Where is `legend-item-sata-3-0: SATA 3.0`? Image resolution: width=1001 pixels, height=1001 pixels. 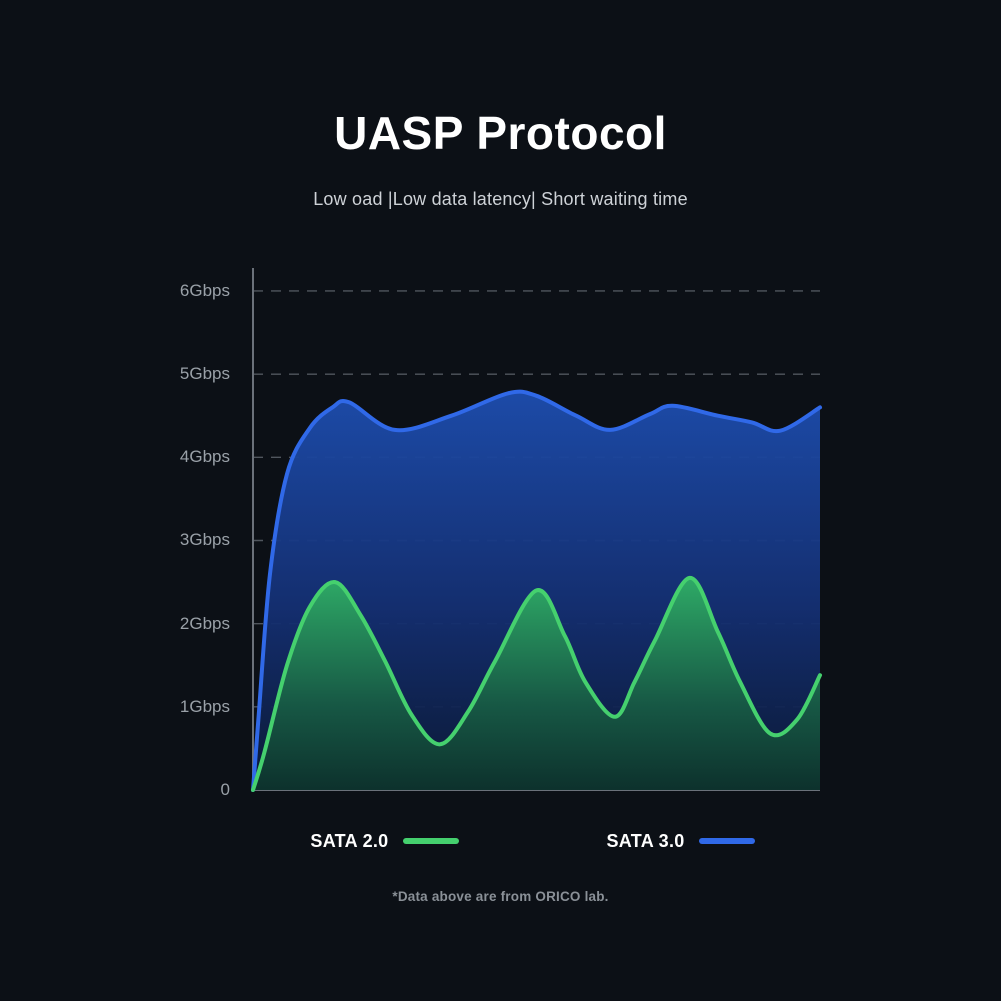
legend-item-sata-3-0: SATA 3.0 is located at coordinates (681, 841).